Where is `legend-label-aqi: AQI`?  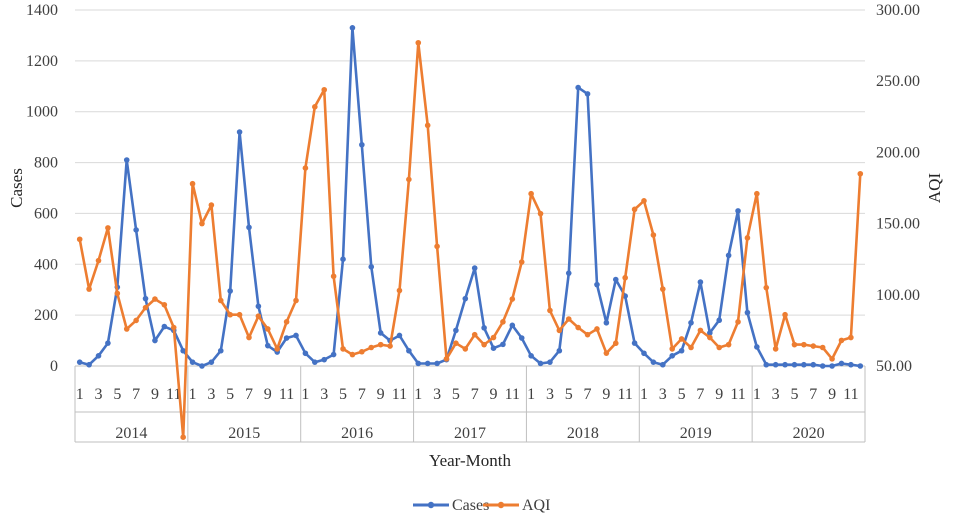 legend-label-aqi: AQI is located at coordinates (536, 505).